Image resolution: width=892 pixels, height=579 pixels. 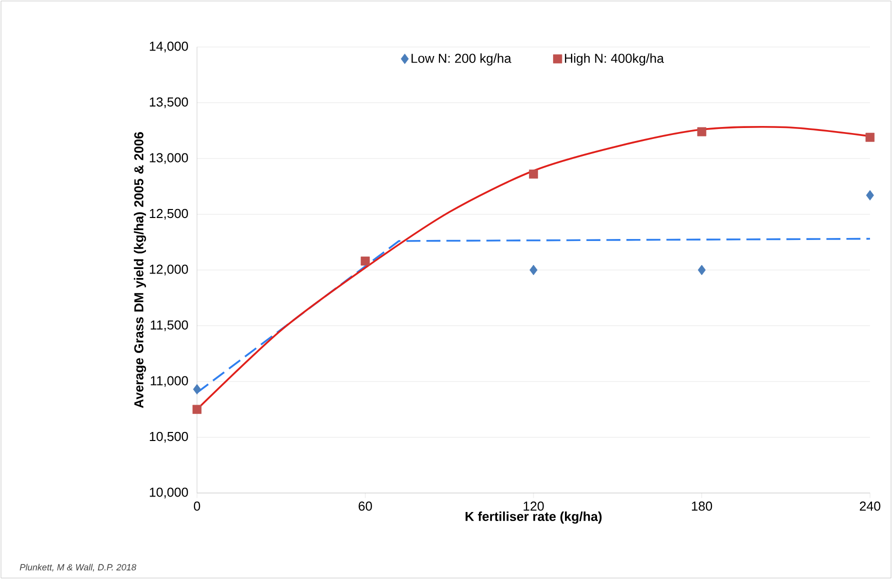 I want to click on y-tick-label: 14,000, so click(x=169, y=47).